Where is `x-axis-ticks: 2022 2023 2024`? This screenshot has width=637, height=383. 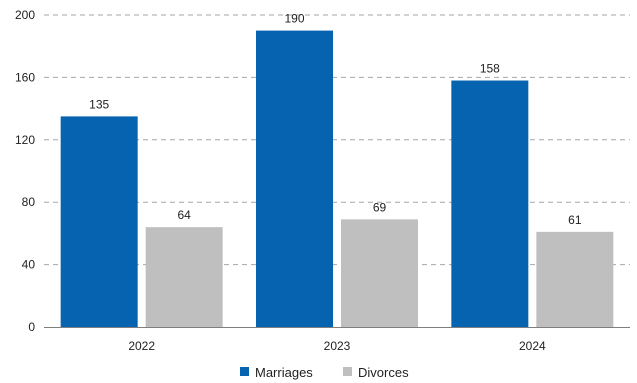 x-axis-ticks: 2022 2023 2024 is located at coordinates (337, 346).